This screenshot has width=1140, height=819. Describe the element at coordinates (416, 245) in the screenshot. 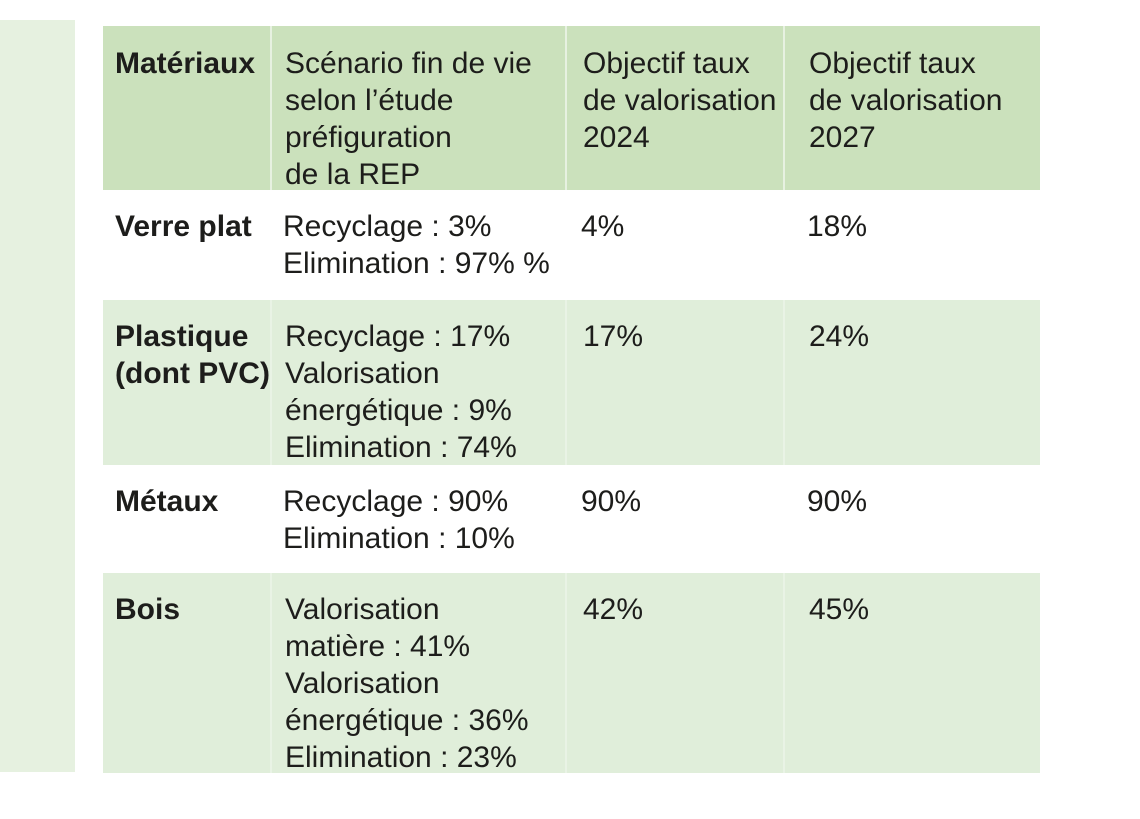

I see `row-verre-plat-scenario: Recyclage : 3% Elimination : 97% %` at that location.